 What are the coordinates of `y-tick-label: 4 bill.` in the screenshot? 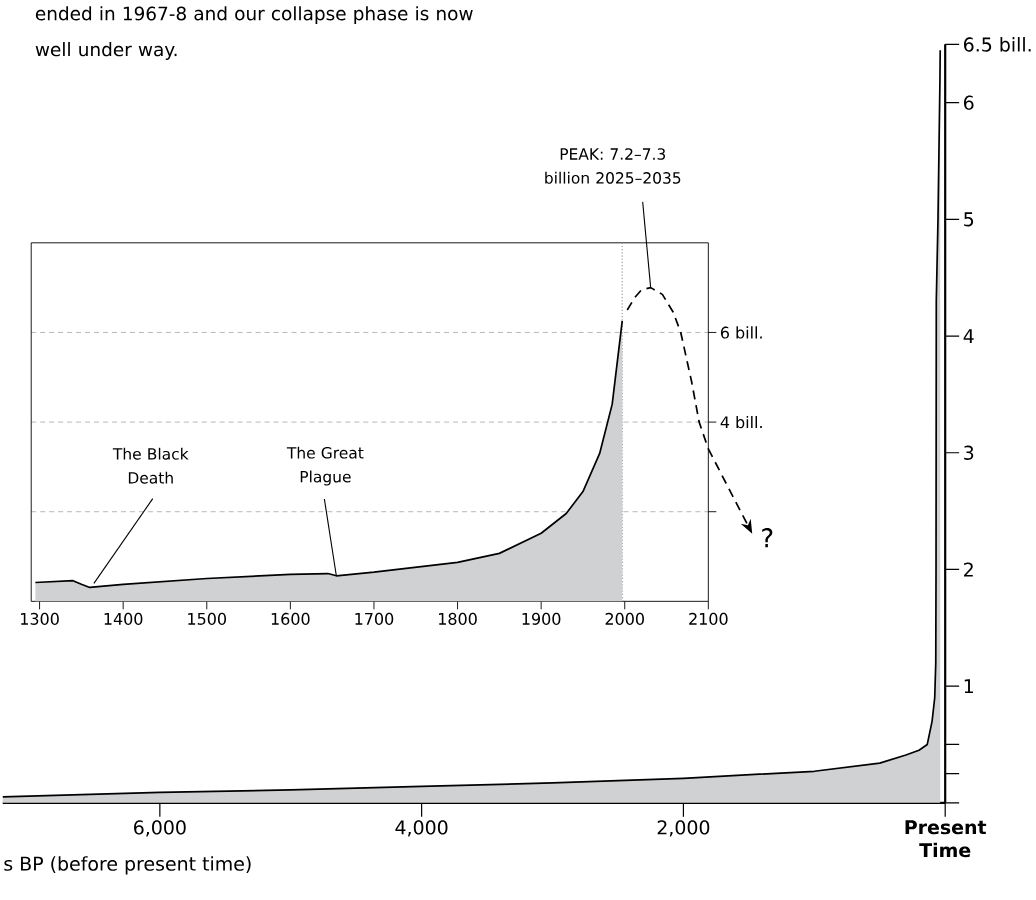 It's located at (741, 422).